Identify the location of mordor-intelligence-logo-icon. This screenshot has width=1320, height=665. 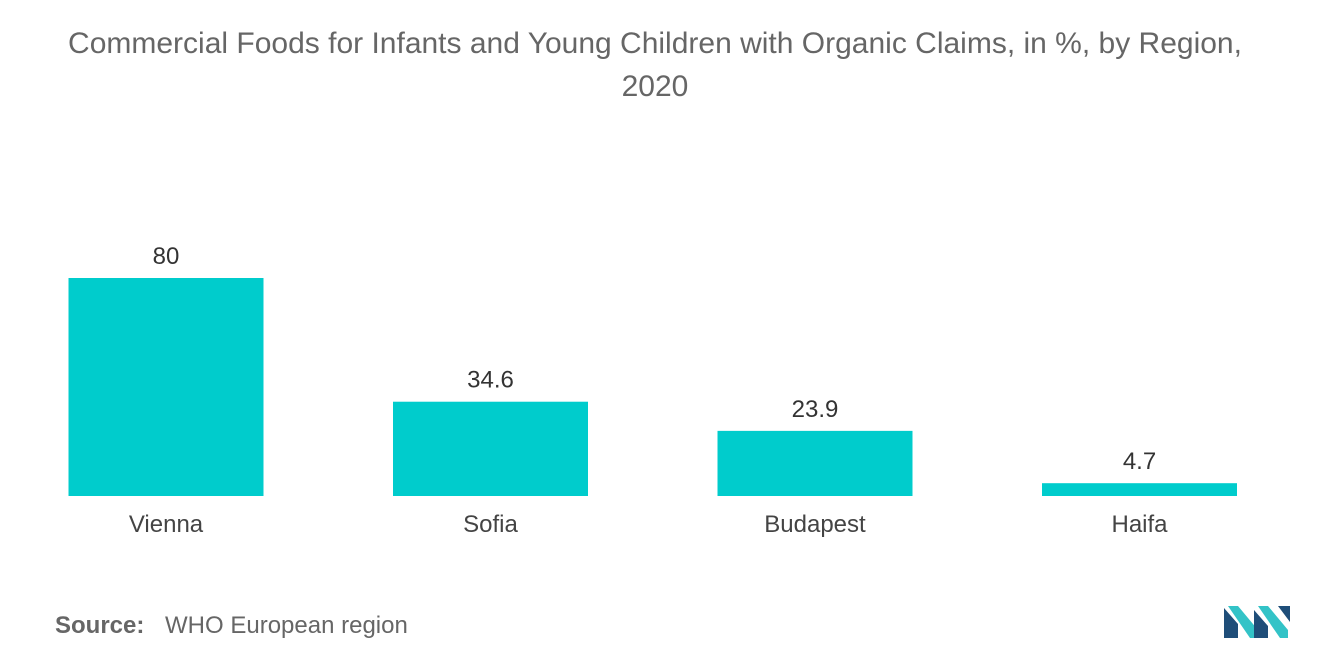
(1257, 622).